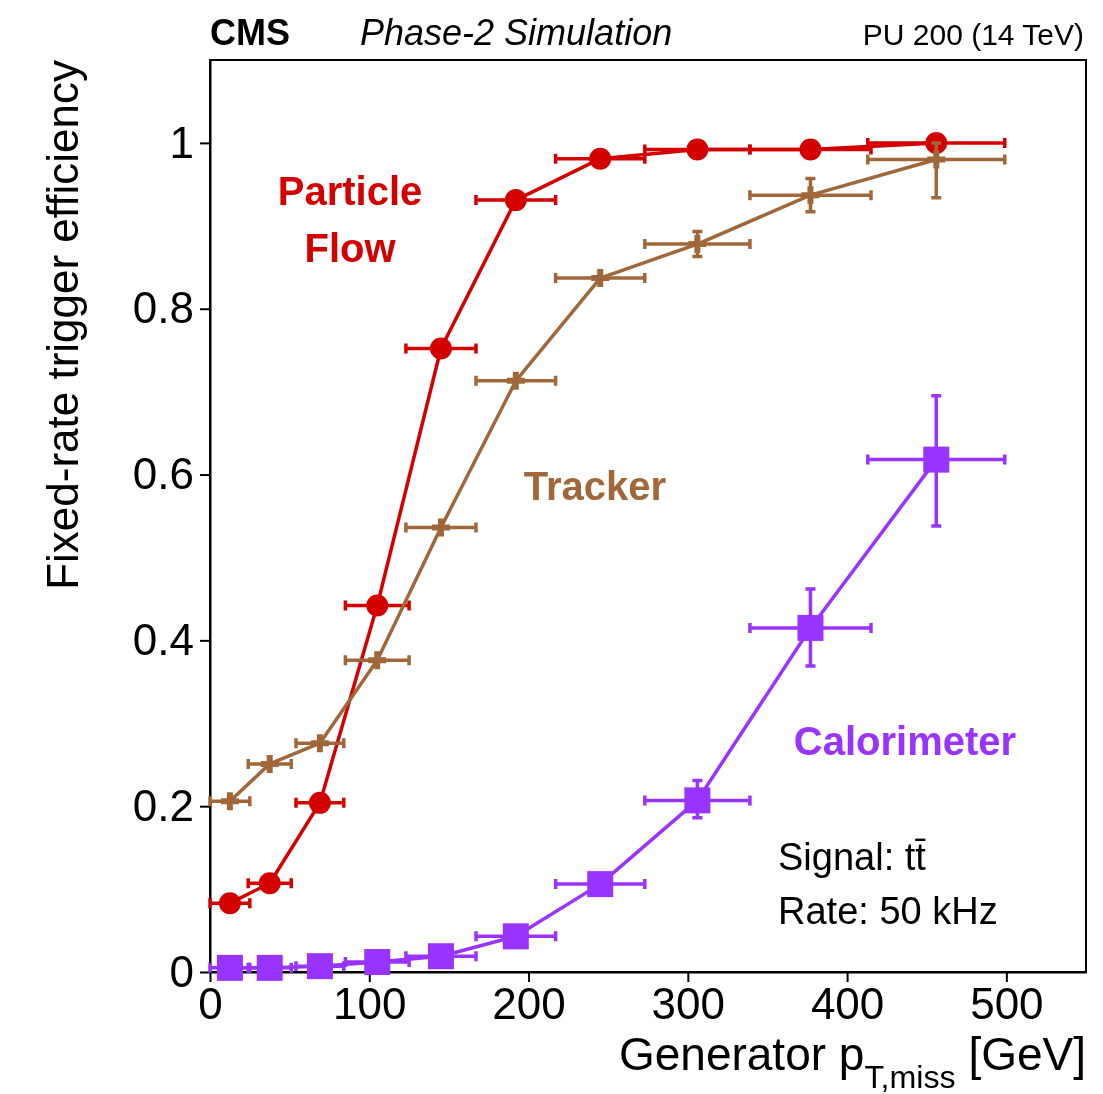 The image size is (1103, 1094). Describe the element at coordinates (62, 325) in the screenshot. I see `y-axis-title: Fixed-rate trigger efficiency` at that location.